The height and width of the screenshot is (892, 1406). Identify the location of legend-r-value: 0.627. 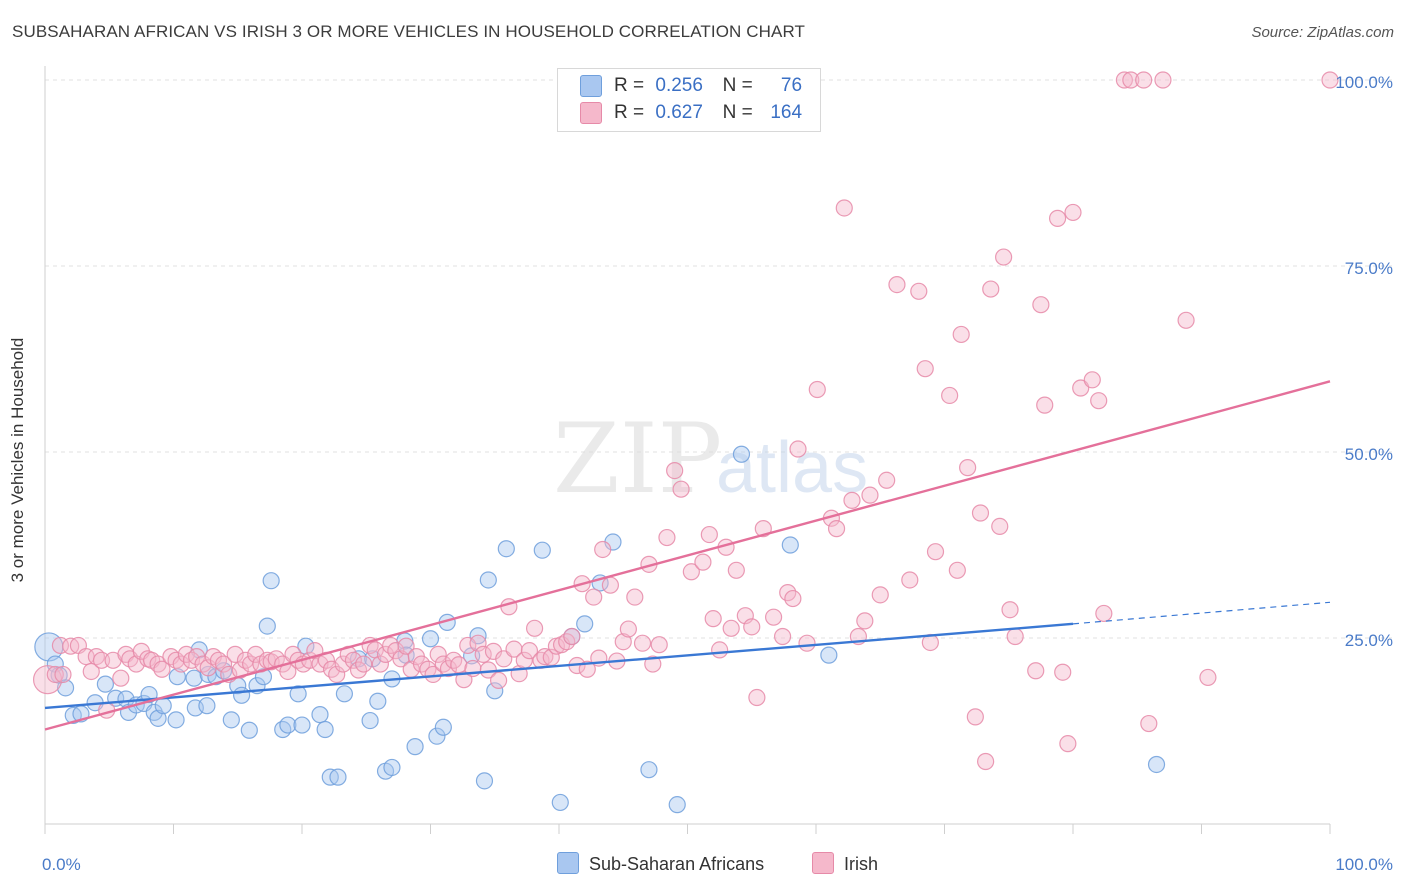
(679, 113).